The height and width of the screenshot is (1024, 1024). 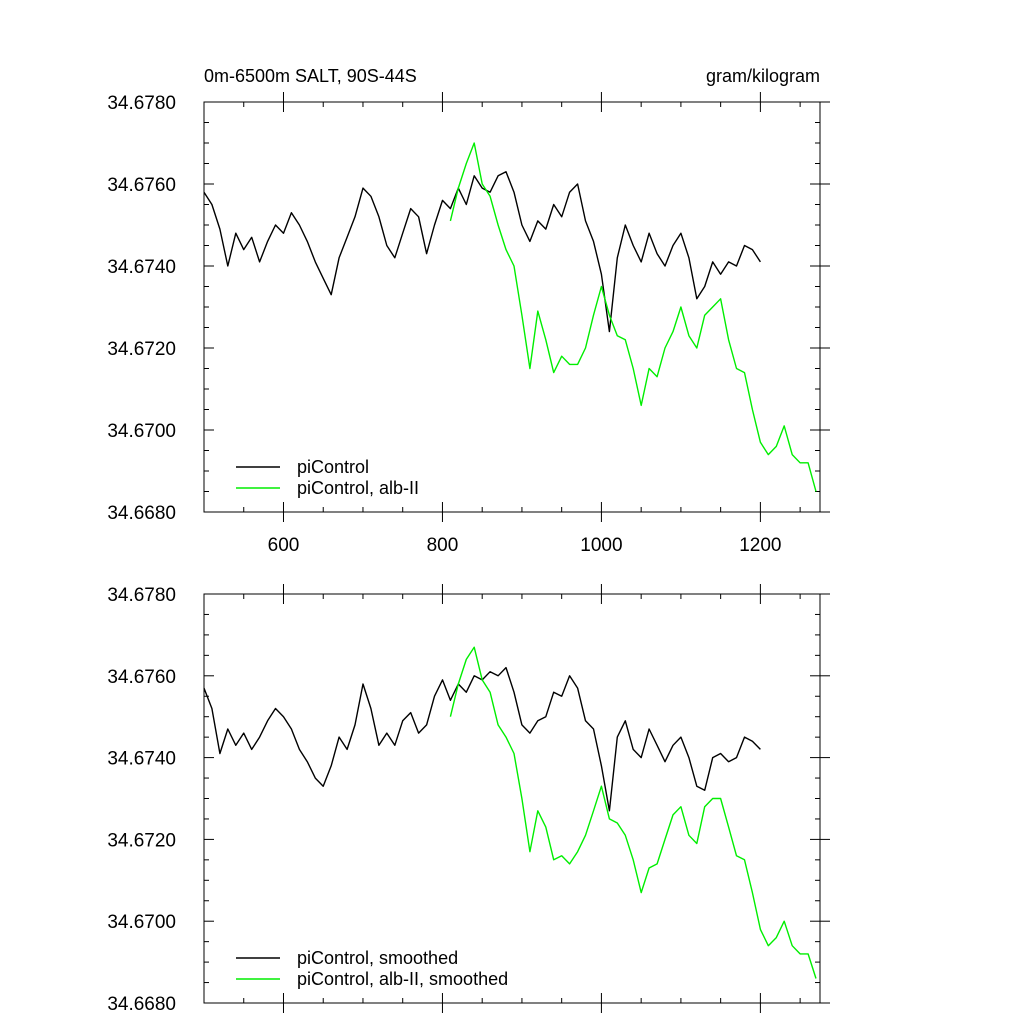 I want to click on legend-label: piControl, alb-II, smoothed, so click(x=402, y=979).